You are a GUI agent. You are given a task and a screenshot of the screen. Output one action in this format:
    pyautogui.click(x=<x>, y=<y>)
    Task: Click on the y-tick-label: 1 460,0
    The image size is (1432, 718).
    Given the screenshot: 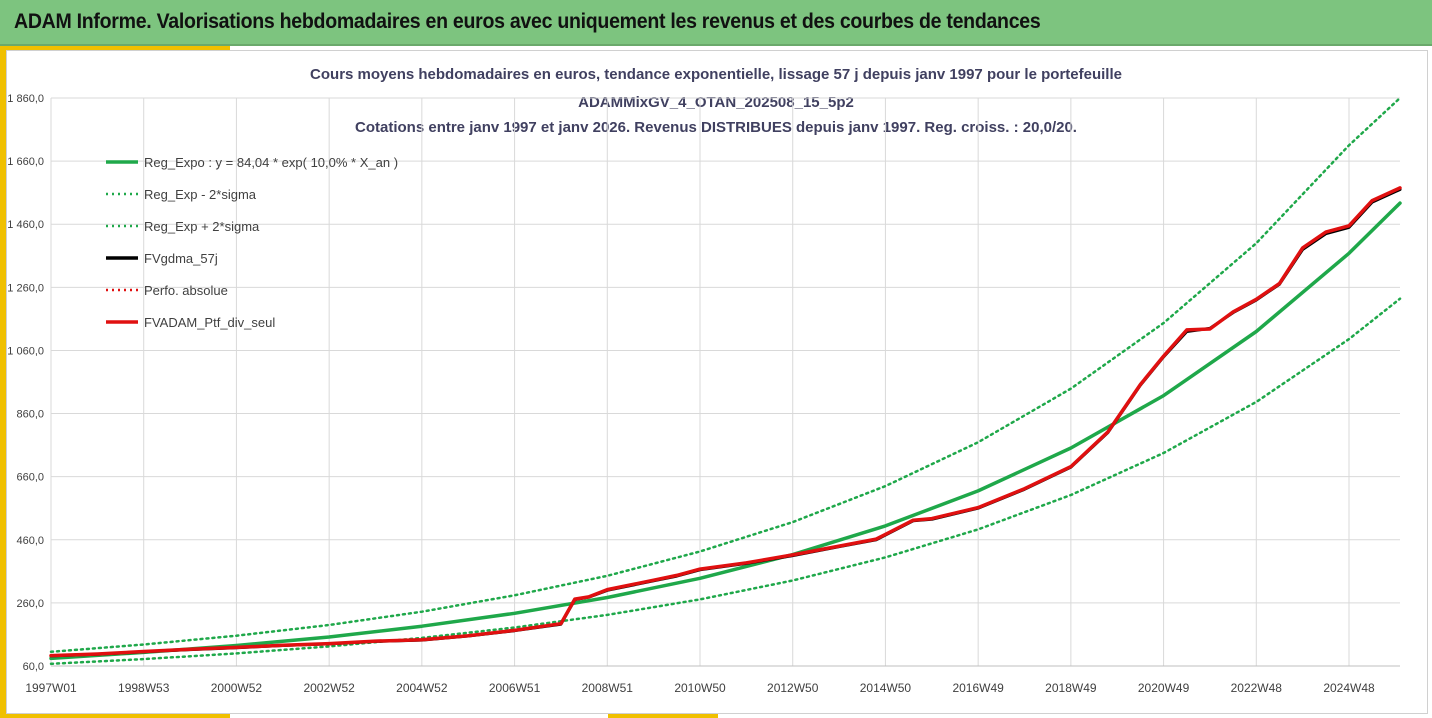 What is the action you would take?
    pyautogui.click(x=25, y=225)
    